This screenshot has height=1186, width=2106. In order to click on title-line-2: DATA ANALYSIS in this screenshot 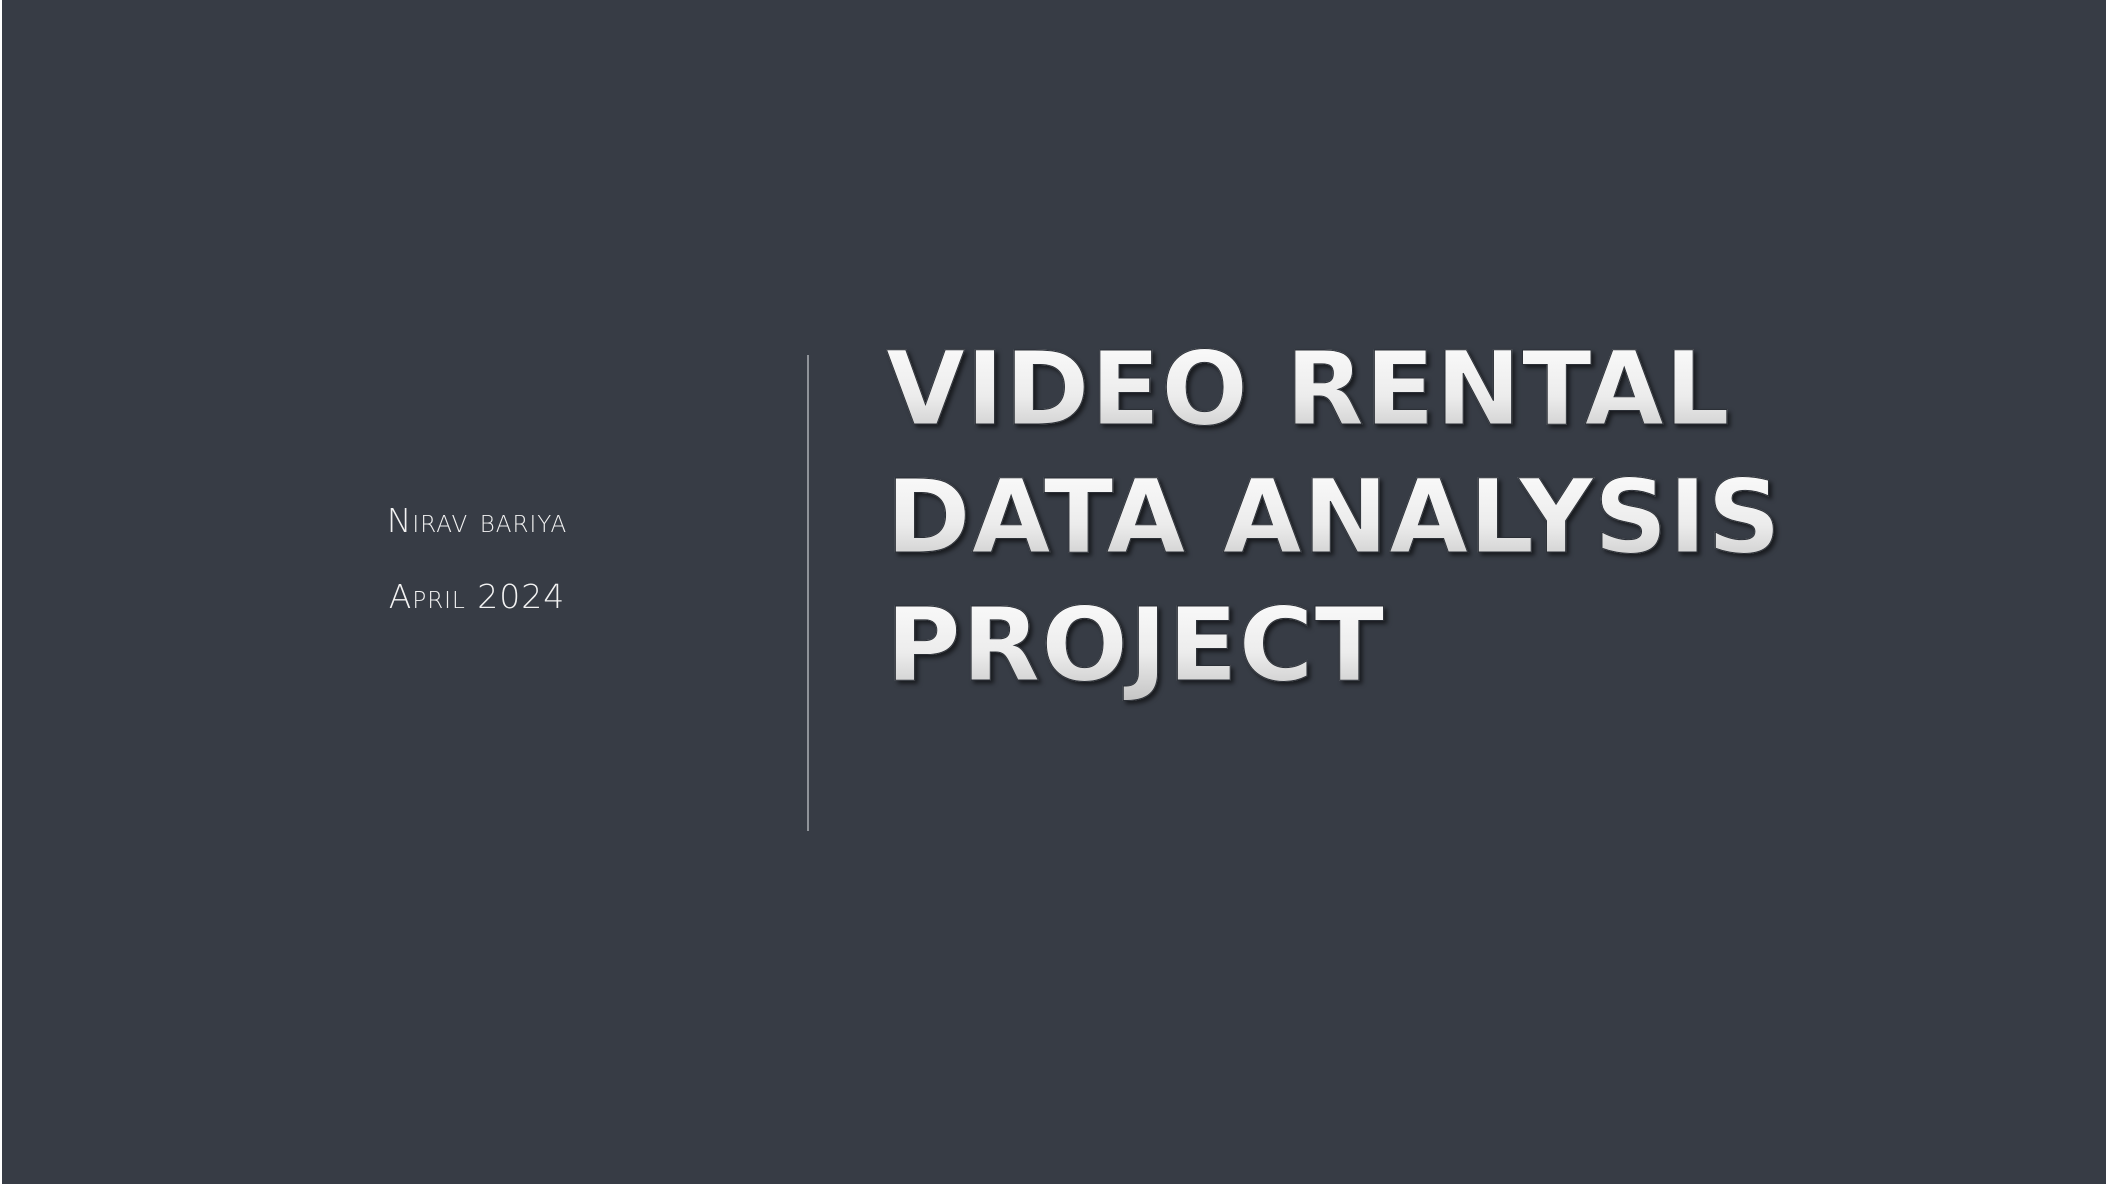, I will do `click(1466, 518)`.